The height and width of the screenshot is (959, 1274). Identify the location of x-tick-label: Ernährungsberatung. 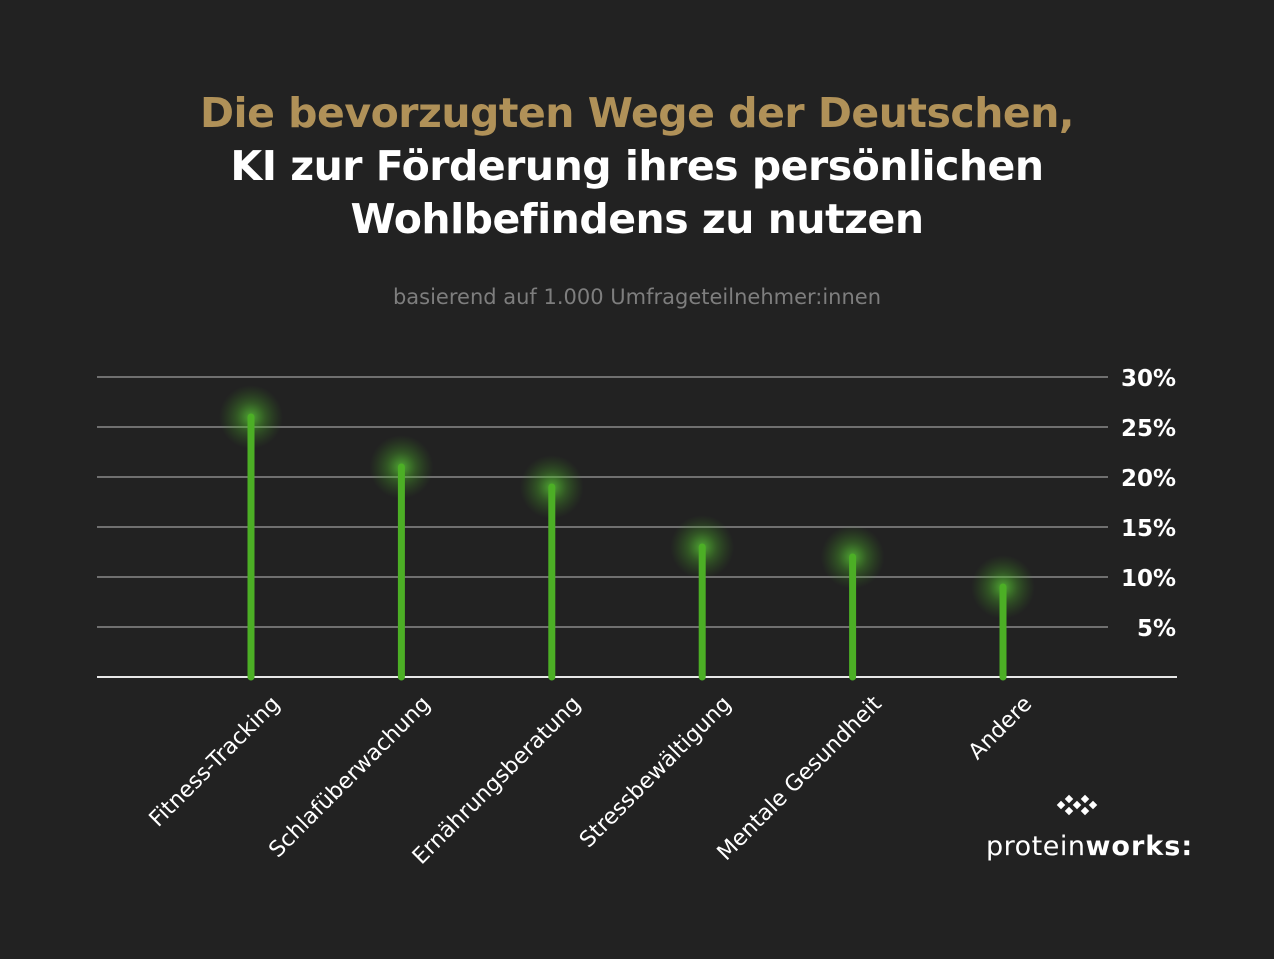
(497, 781).